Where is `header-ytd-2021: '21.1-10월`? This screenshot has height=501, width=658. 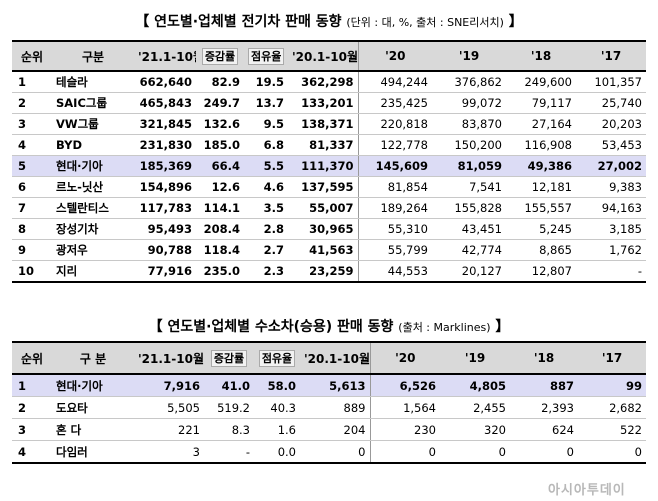
header-ytd-2021: '21.1-10월 is located at coordinates (165, 56).